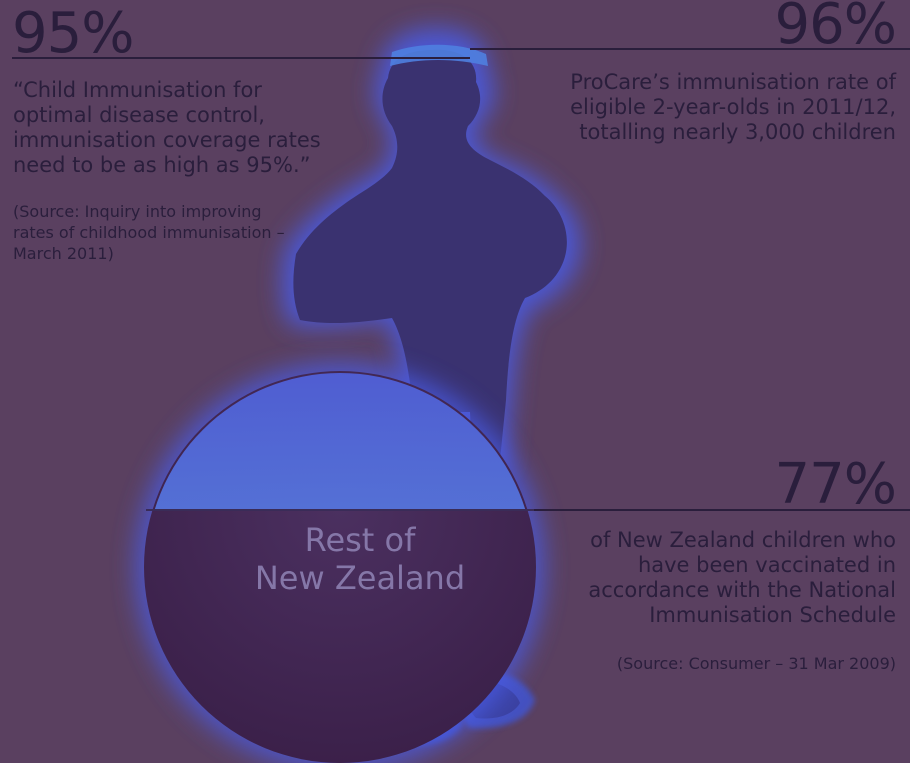 This screenshot has width=910, height=763. What do you see at coordinates (63, 253) in the screenshot?
I see `left-source-line: March 2011)` at bounding box center [63, 253].